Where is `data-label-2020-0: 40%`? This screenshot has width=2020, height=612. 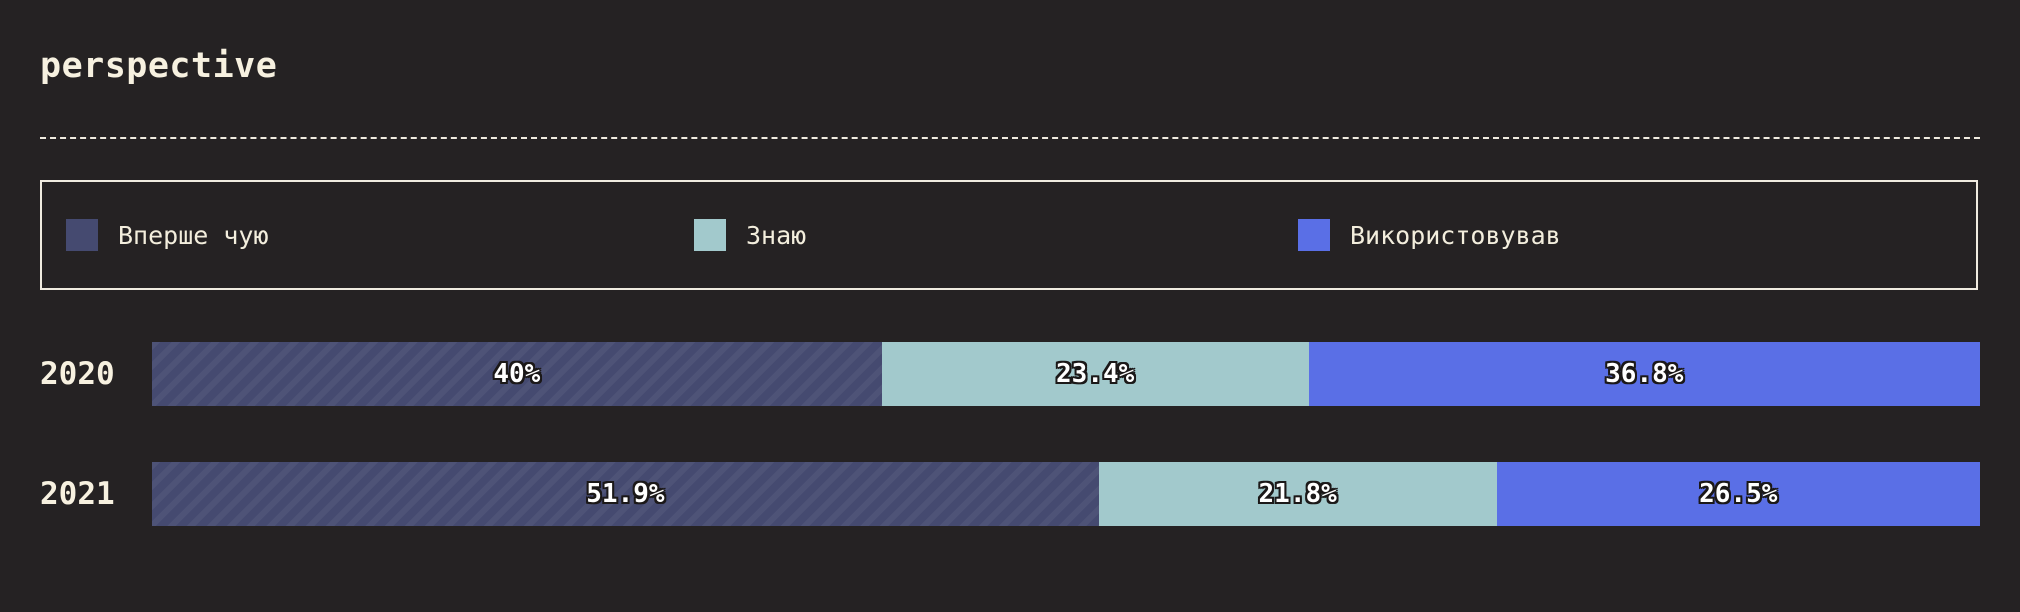
data-label-2020-0: 40% is located at coordinates (517, 374).